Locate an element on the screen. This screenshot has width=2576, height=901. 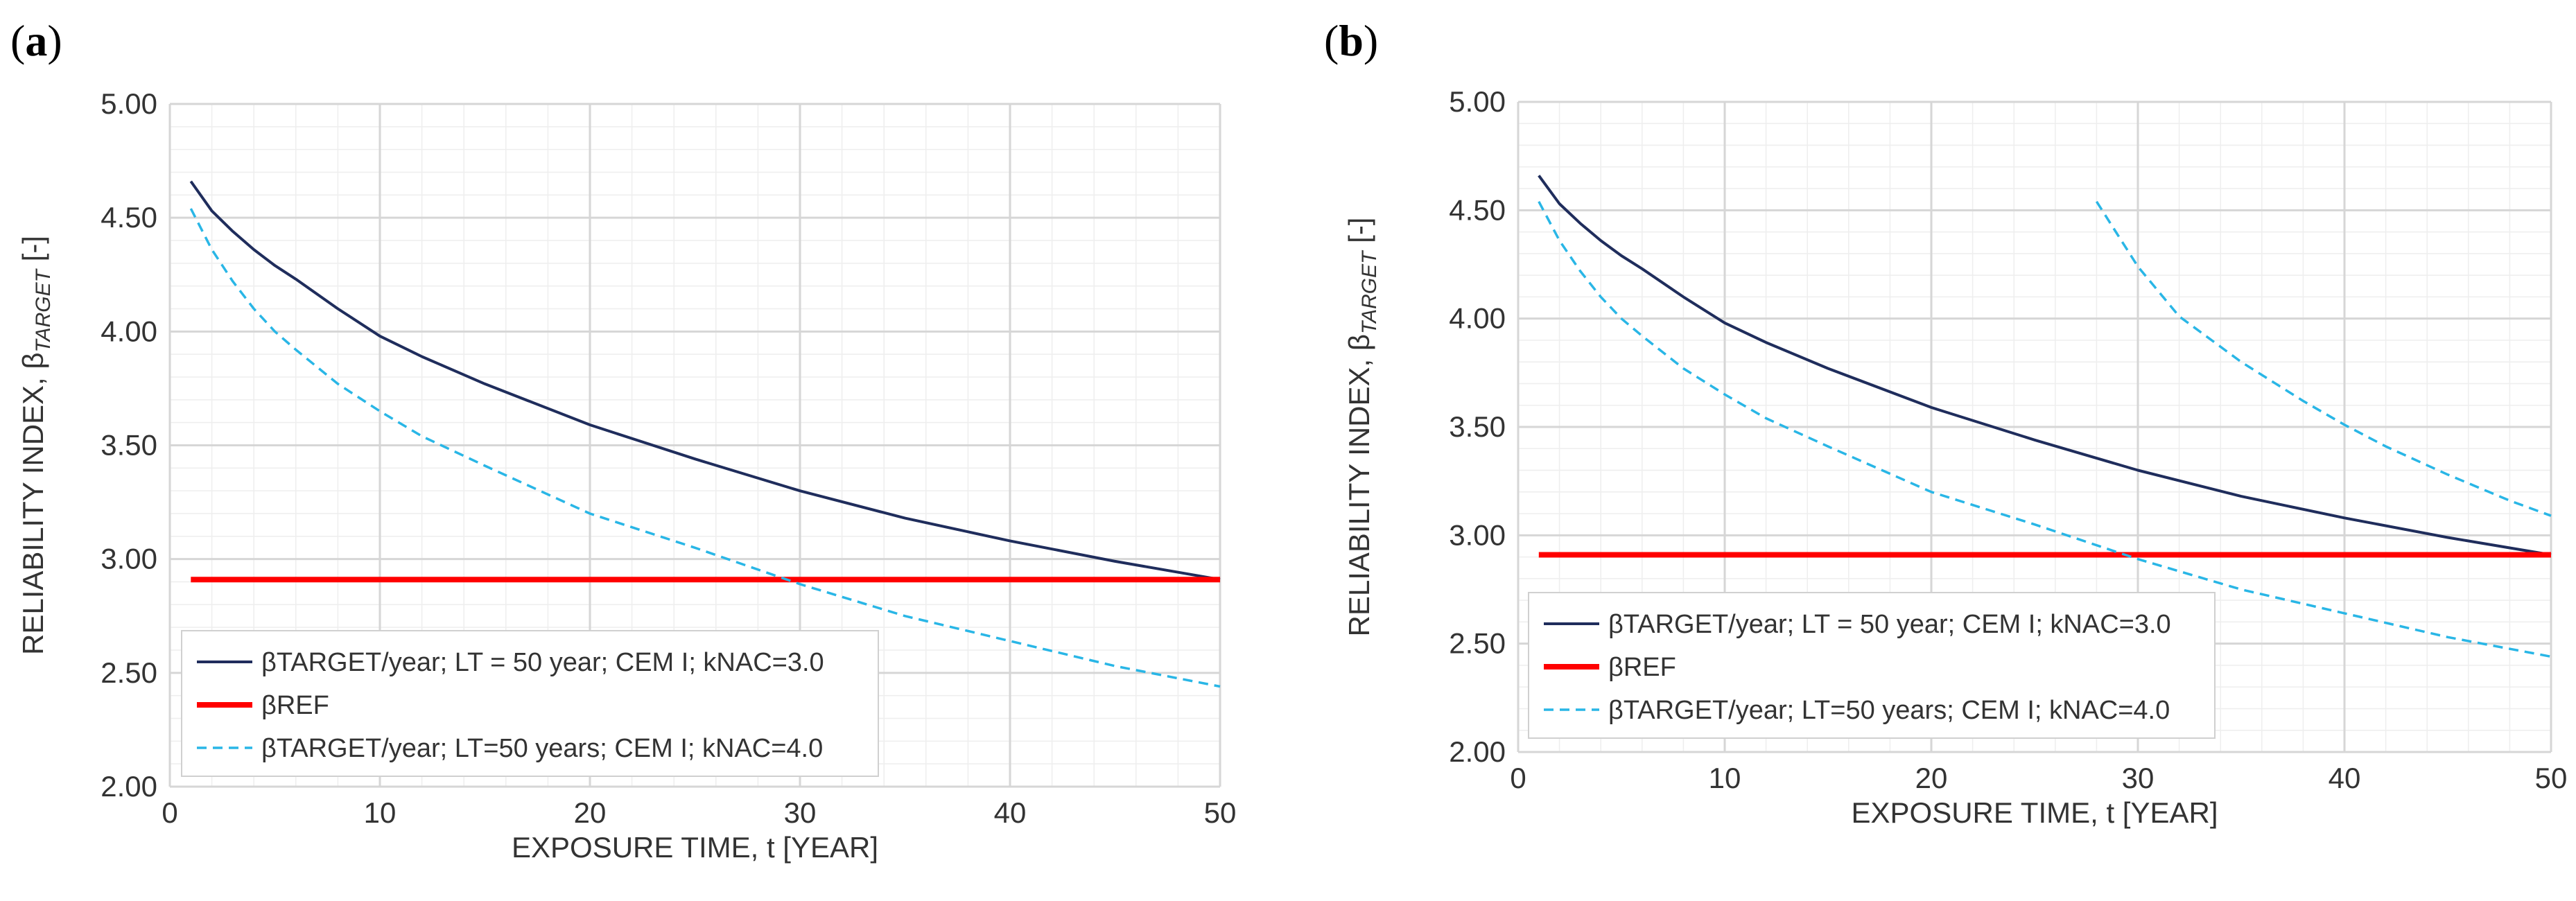
panel-label: (a) is located at coordinates (36, 40).